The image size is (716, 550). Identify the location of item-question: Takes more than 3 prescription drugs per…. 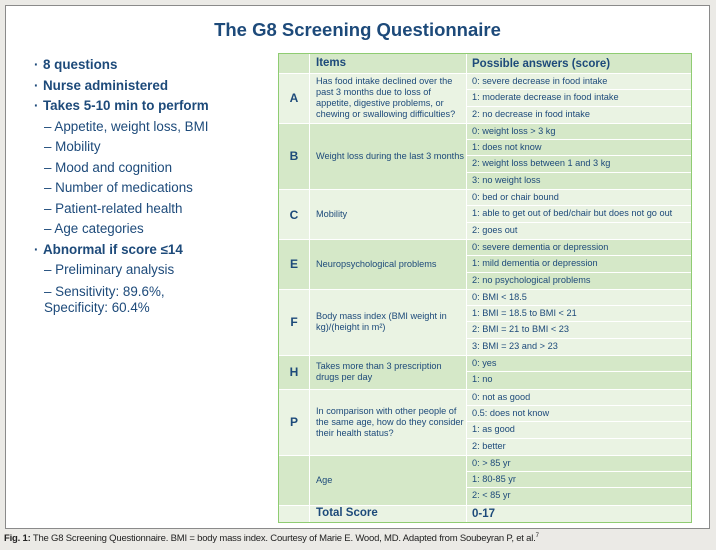
(388, 372).